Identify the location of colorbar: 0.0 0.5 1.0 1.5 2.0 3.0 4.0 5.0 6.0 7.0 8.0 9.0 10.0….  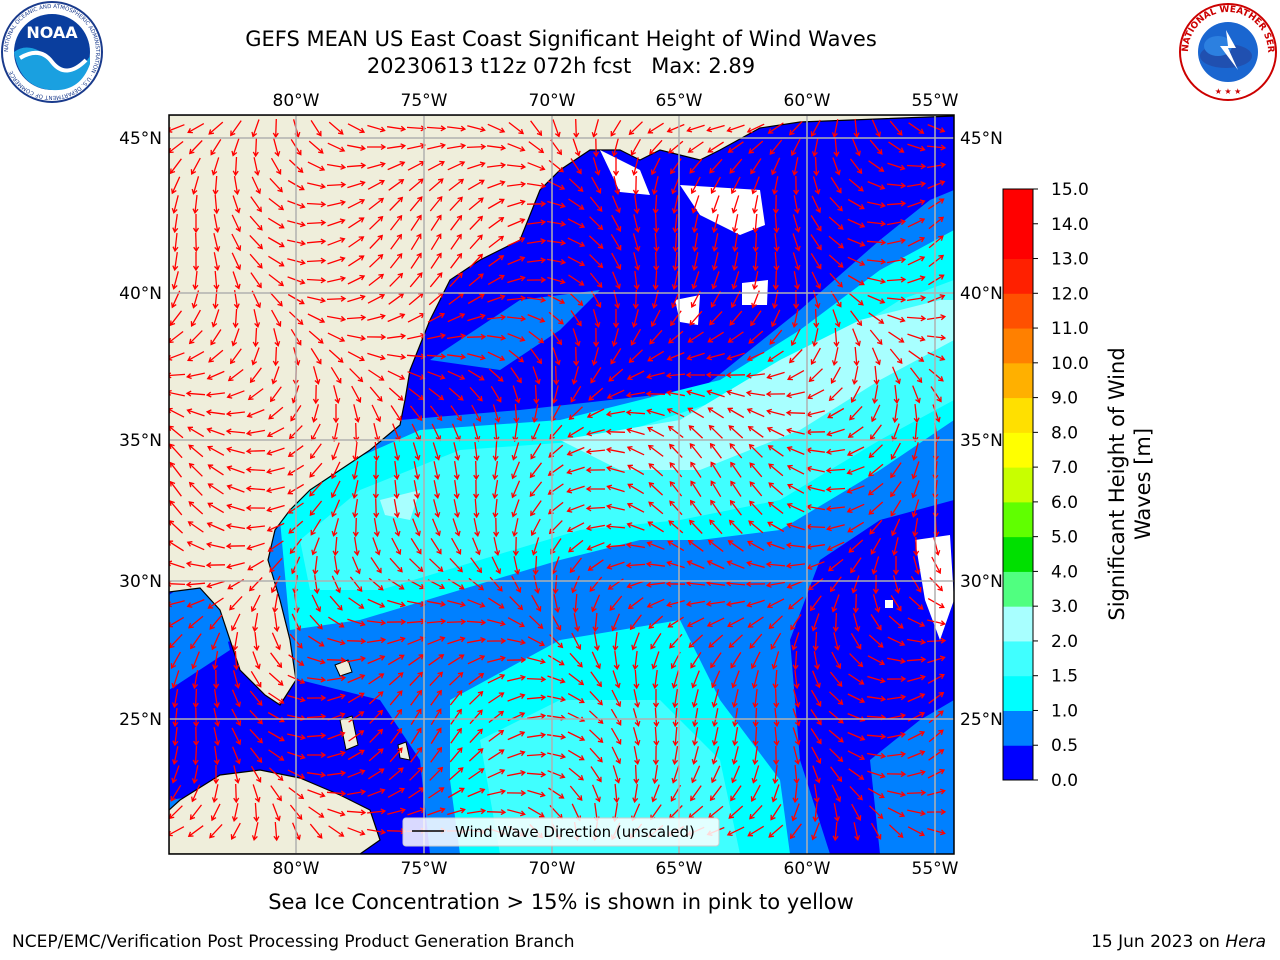
(1045, 485).